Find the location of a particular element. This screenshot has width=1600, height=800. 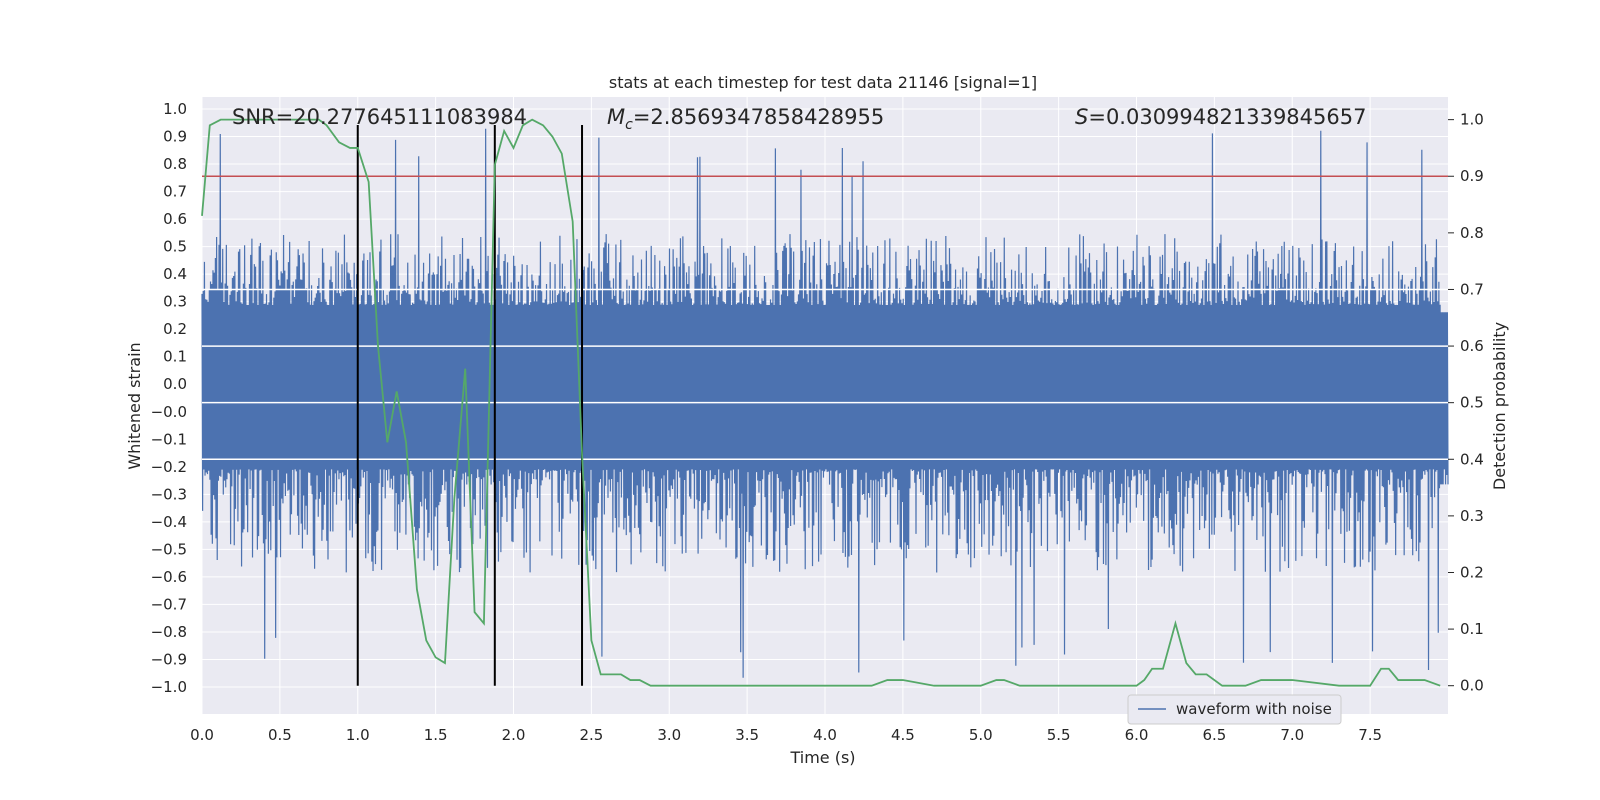

mc-subscript: c is located at coordinates (629, 125).